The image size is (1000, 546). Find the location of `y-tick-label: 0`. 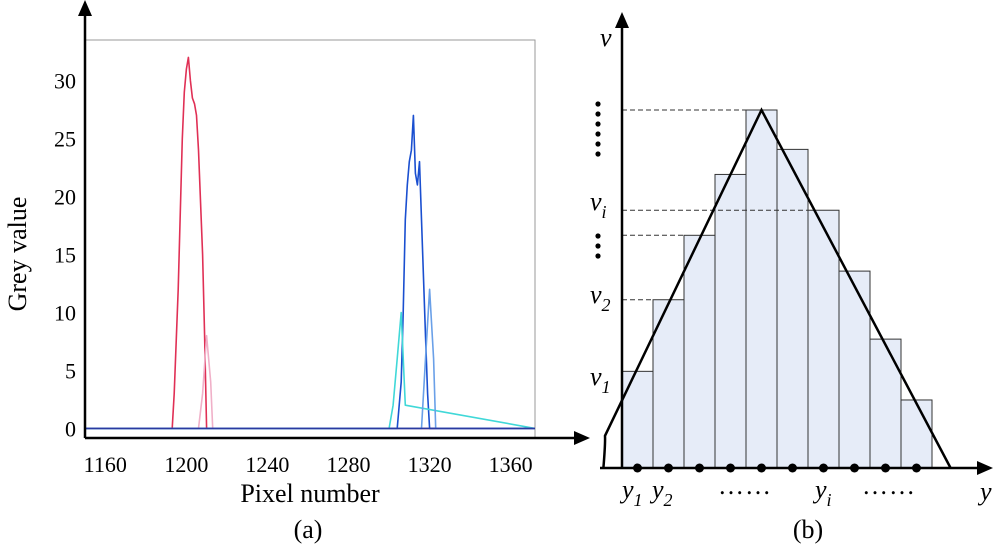

y-tick-label: 0 is located at coordinates (70, 428).